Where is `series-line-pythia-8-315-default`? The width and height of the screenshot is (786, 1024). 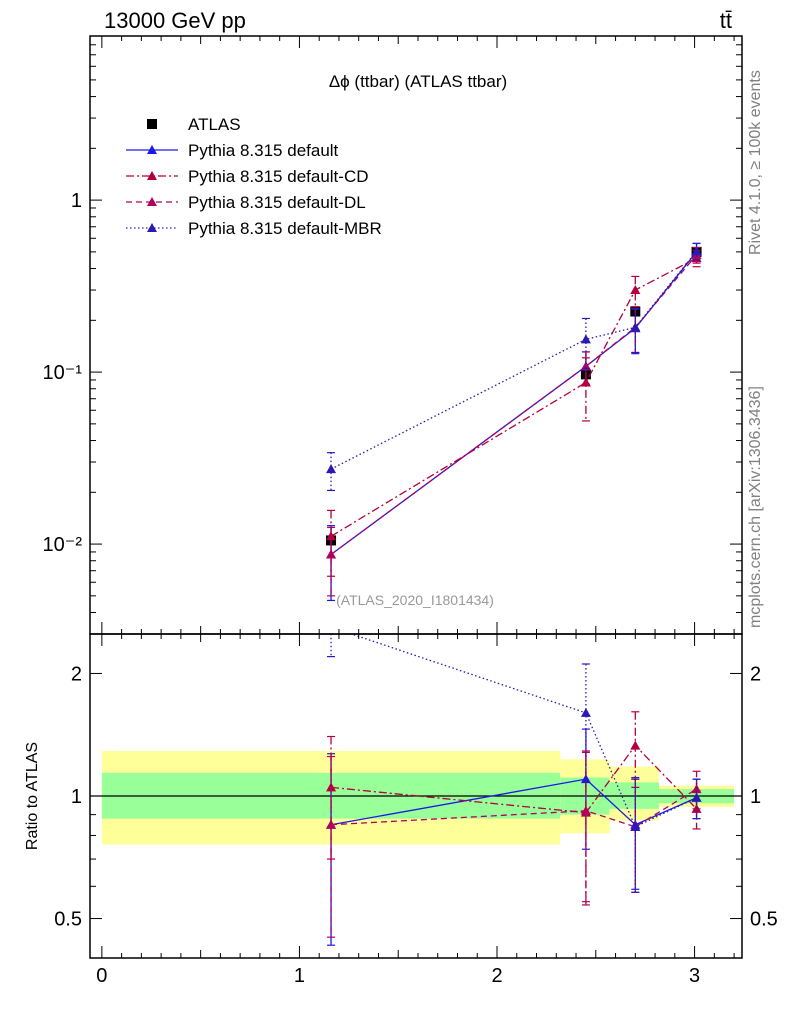
series-line-pythia-8-315-default is located at coordinates (514, 403).